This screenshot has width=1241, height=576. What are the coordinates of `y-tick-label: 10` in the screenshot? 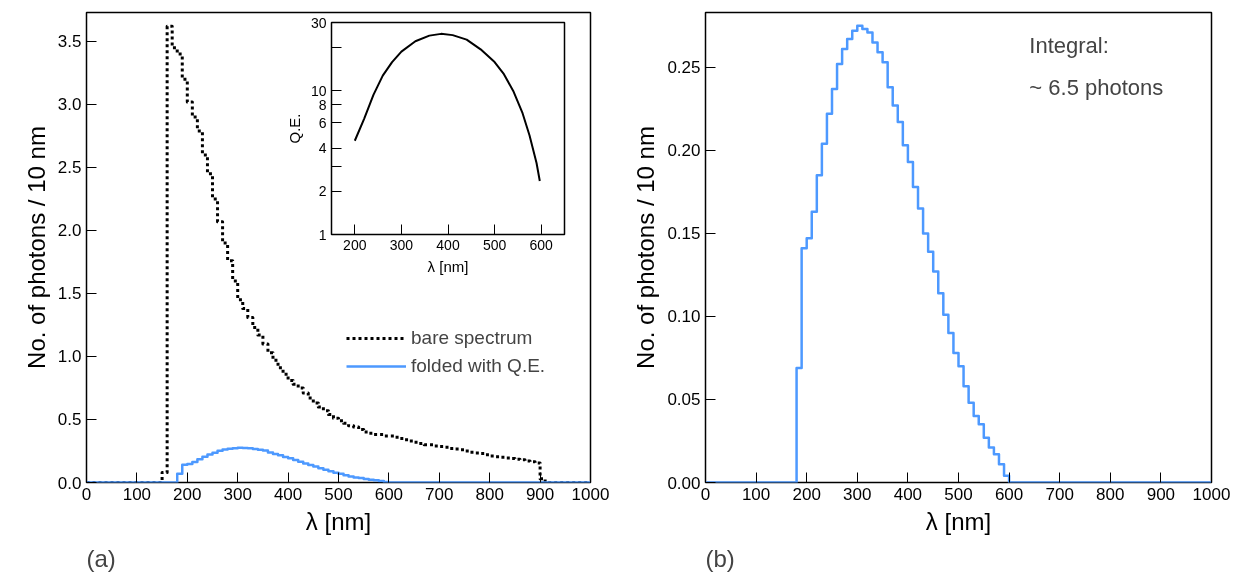 It's located at (318, 90).